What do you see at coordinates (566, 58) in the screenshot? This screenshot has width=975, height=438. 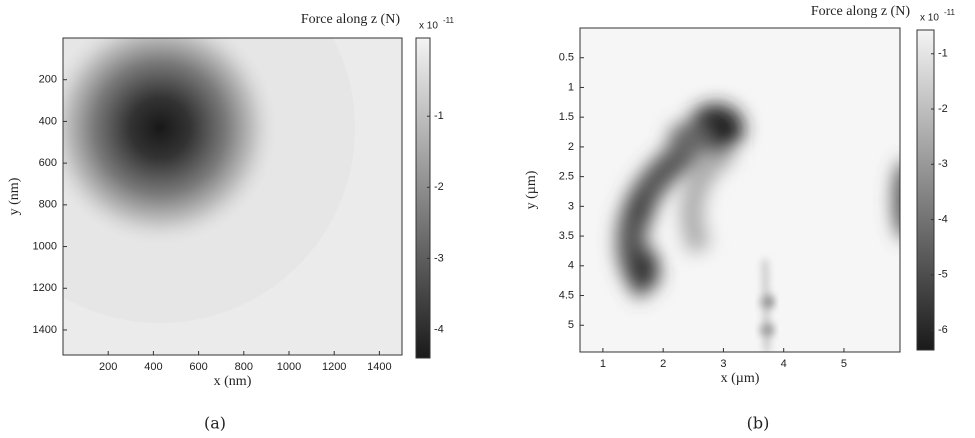 I see `y-tick-label: 0.5` at bounding box center [566, 58].